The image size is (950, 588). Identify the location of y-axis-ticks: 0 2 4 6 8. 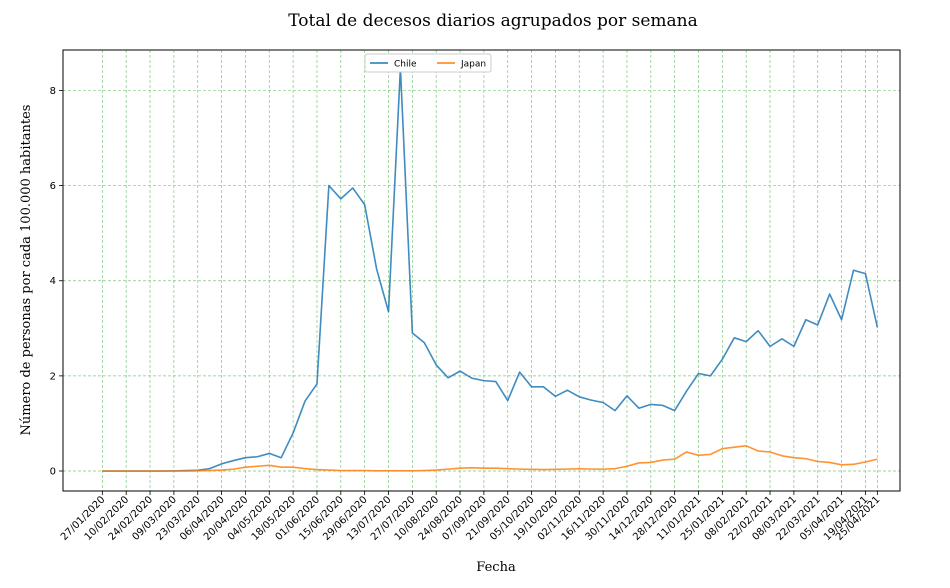
(56, 282).